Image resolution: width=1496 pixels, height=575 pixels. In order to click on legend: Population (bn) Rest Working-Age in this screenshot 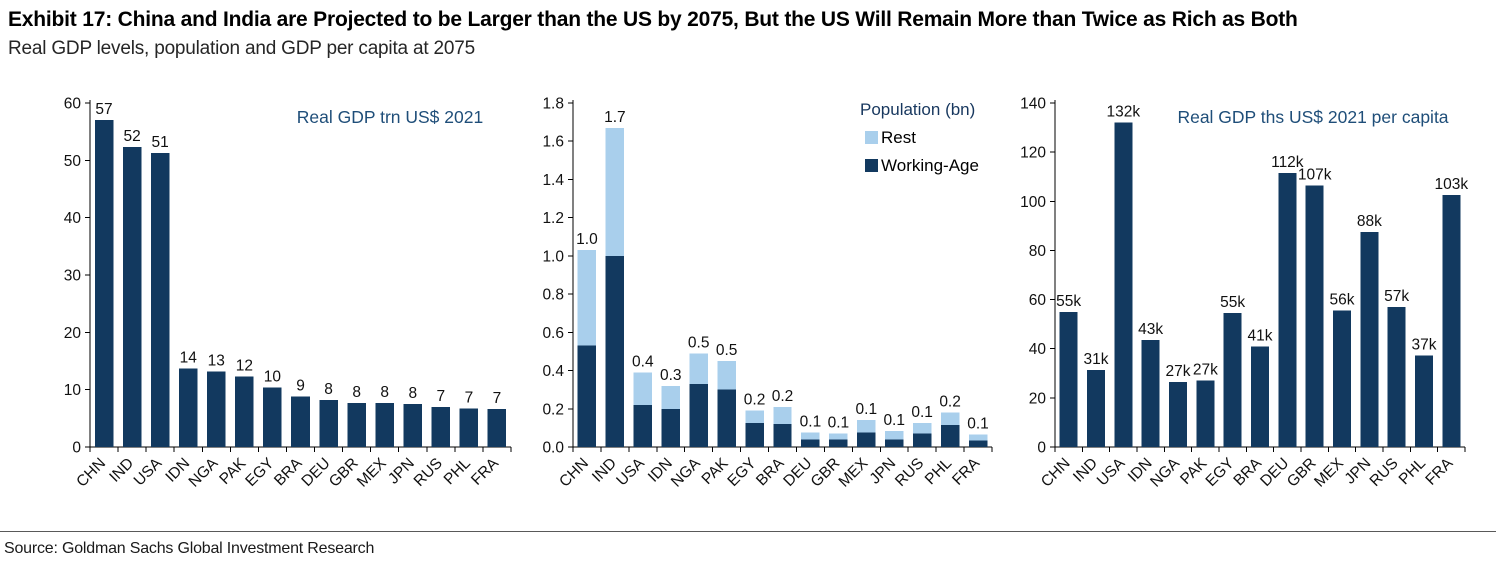, I will do `click(919, 137)`.